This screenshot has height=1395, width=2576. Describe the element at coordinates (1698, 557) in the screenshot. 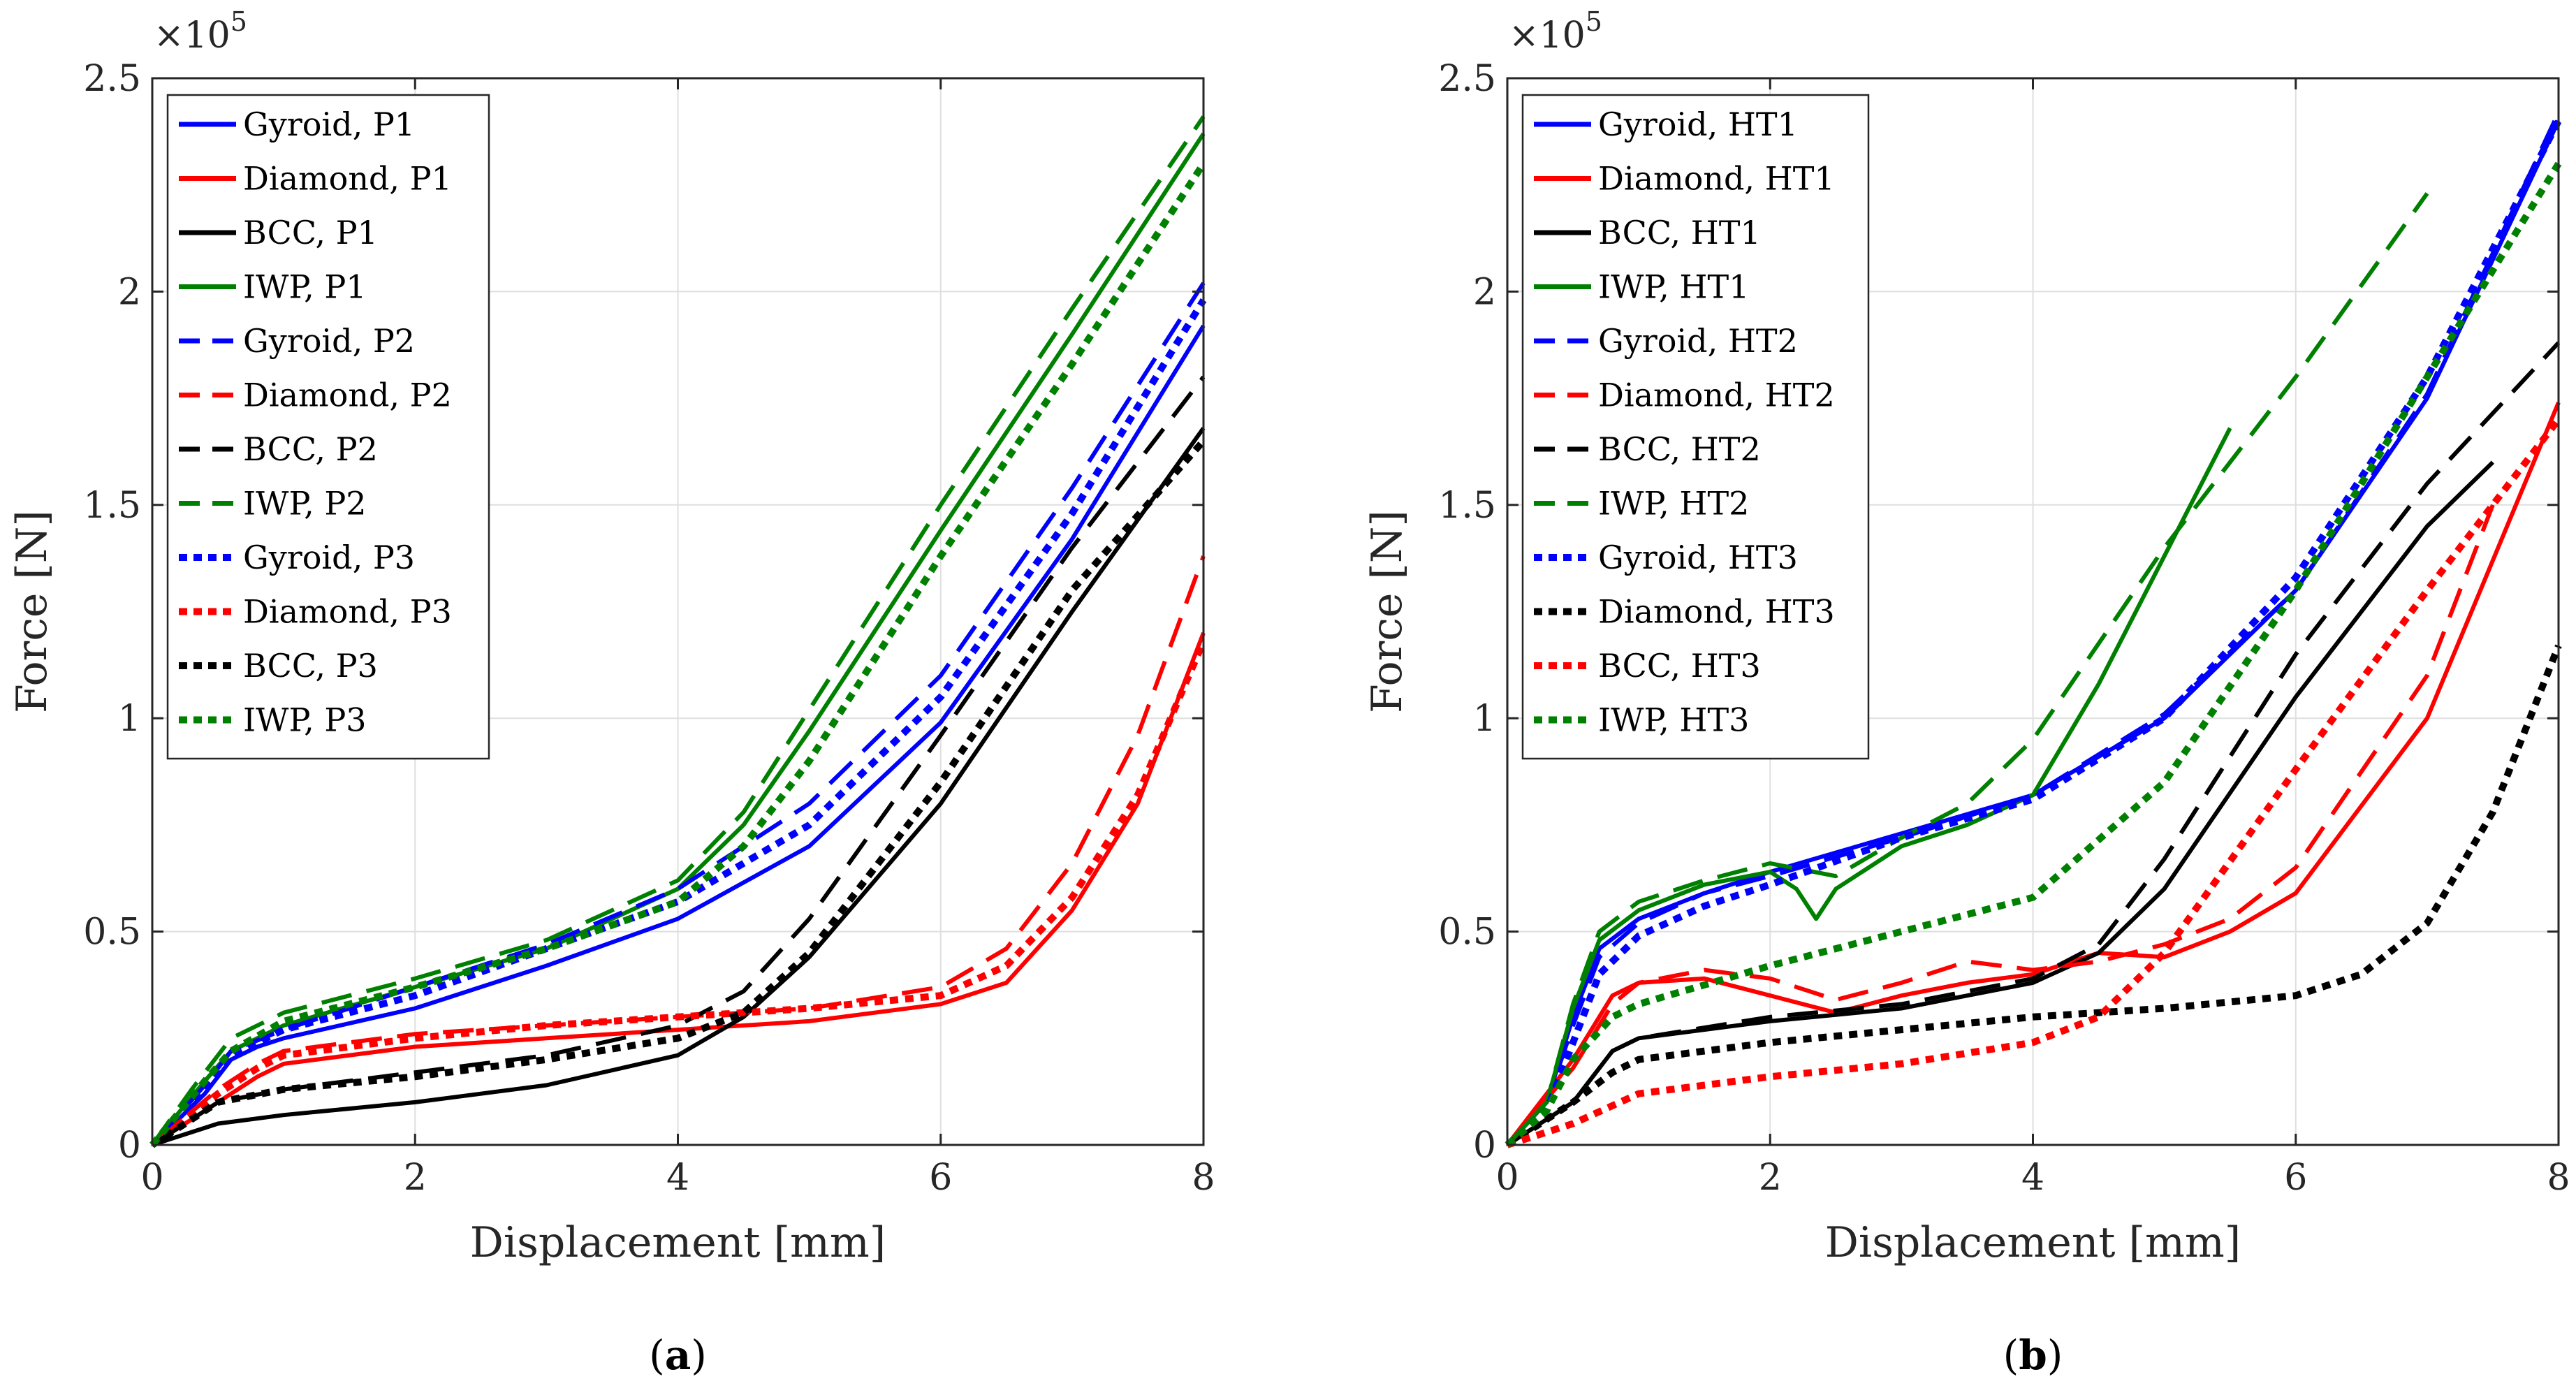

I see `legend-label: Gyroid, HT3` at that location.